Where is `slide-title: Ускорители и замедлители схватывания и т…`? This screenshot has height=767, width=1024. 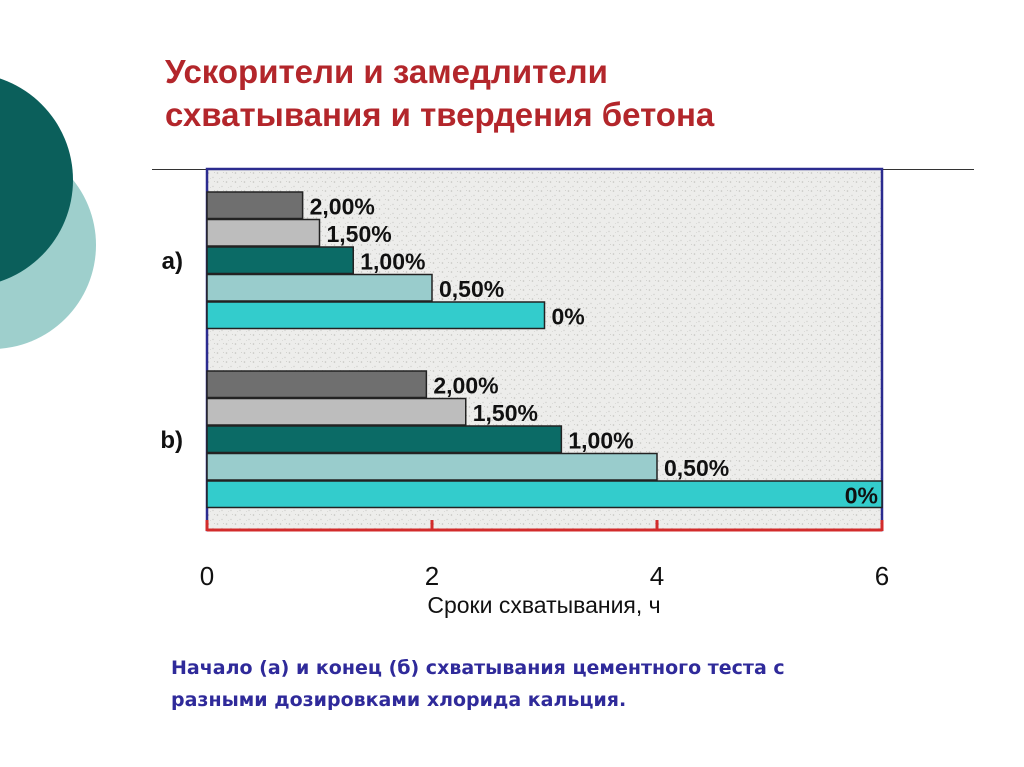
slide-title: Ускорители и замедлители схватывания и т… is located at coordinates (439, 93).